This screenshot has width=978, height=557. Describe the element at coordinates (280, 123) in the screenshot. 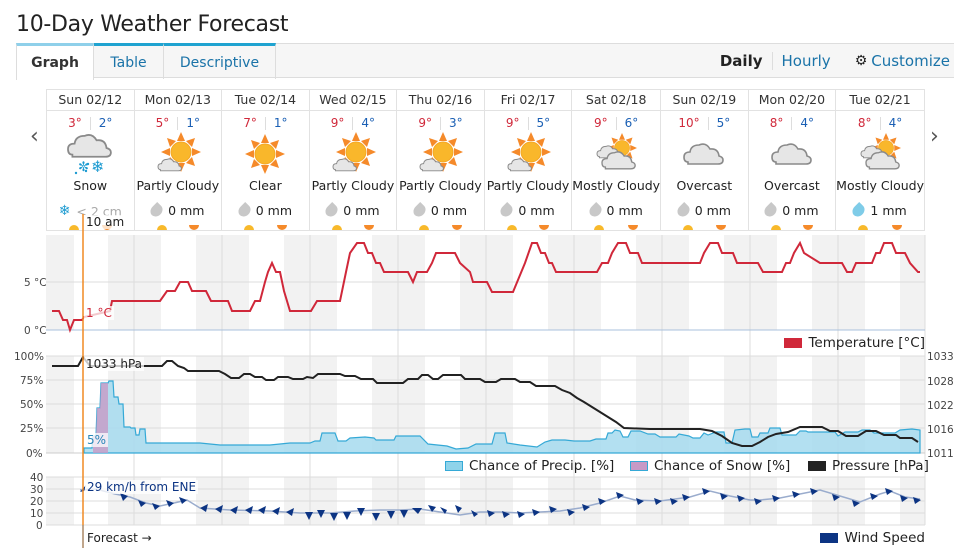

I see `low-temp: 1°` at that location.